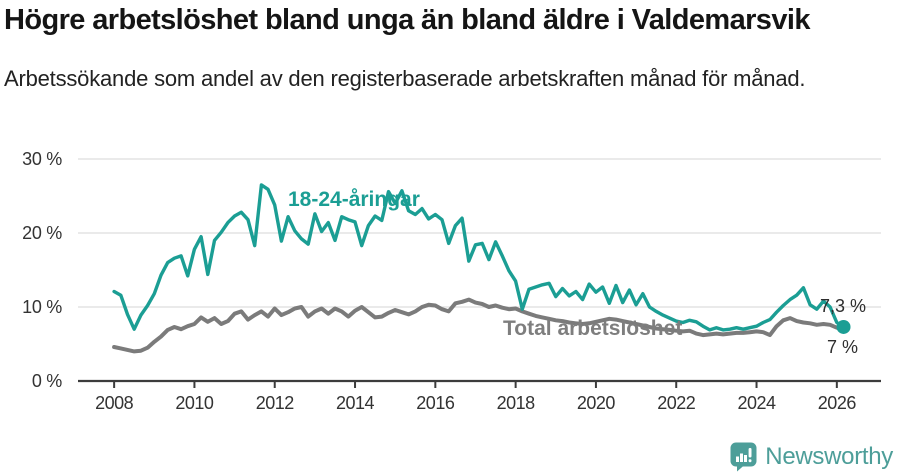  What do you see at coordinates (46, 381) in the screenshot?
I see `y-axis-tick-label: 0 %` at bounding box center [46, 381].